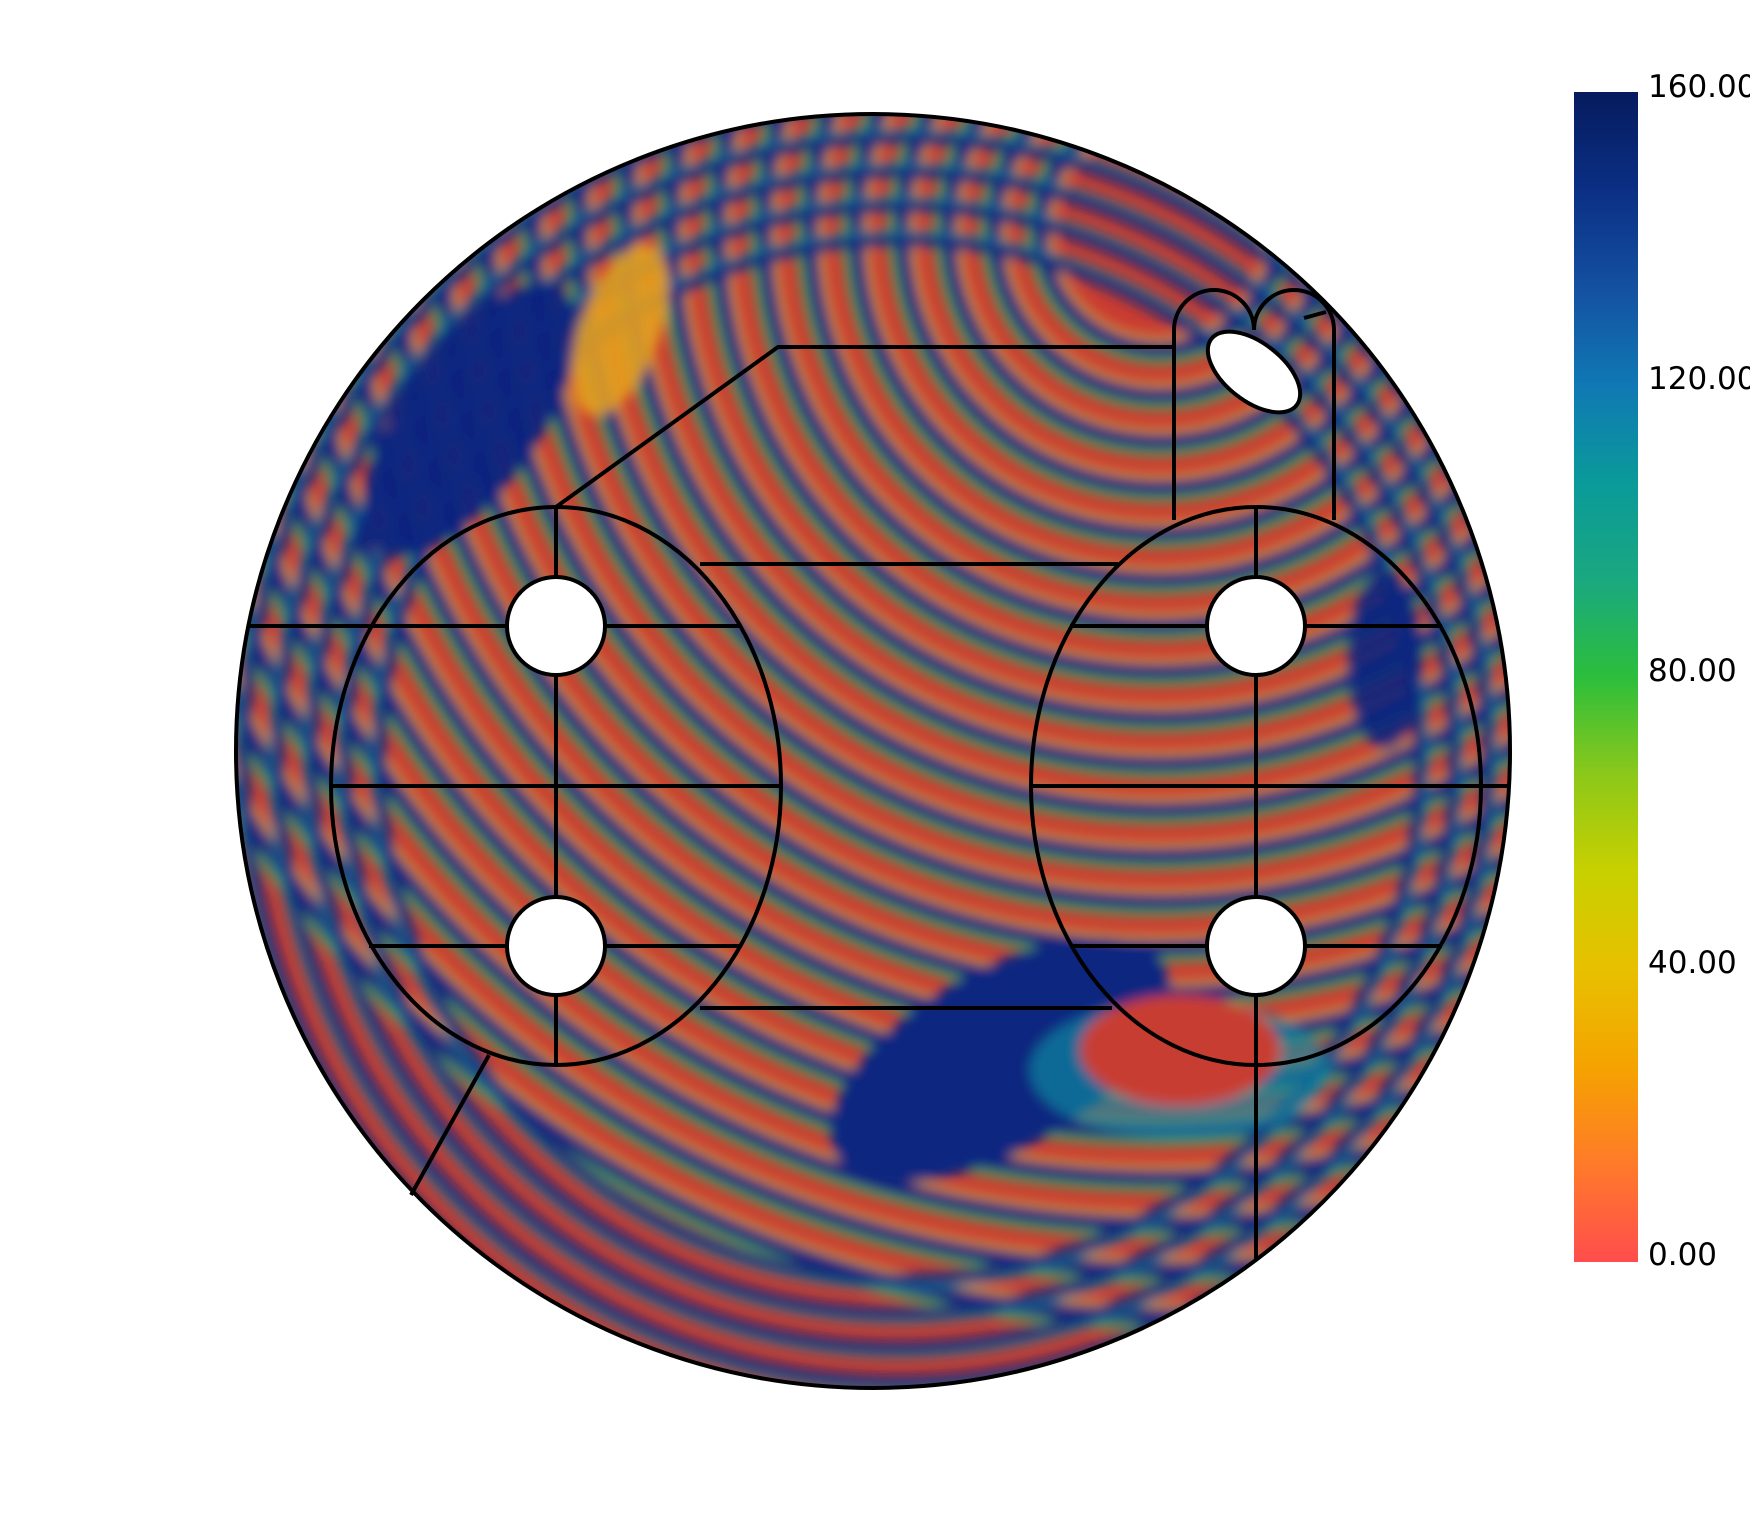 The image size is (1750, 1514). Describe the element at coordinates (556, 946) in the screenshot. I see `hole-left-lower` at that location.